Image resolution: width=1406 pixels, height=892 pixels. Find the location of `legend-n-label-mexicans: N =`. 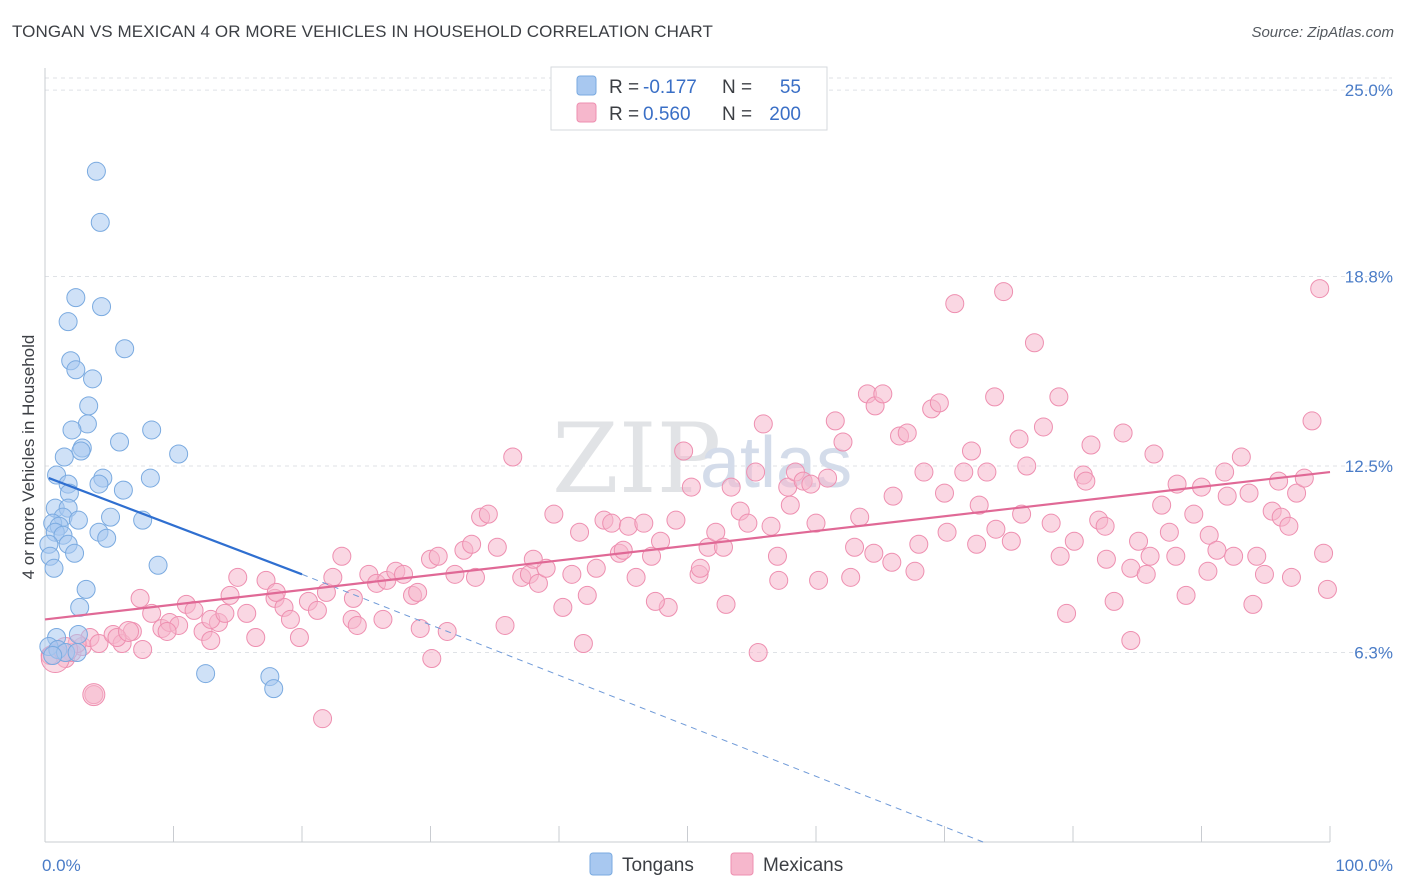

legend-n-label-mexicans: N = is located at coordinates (737, 114).